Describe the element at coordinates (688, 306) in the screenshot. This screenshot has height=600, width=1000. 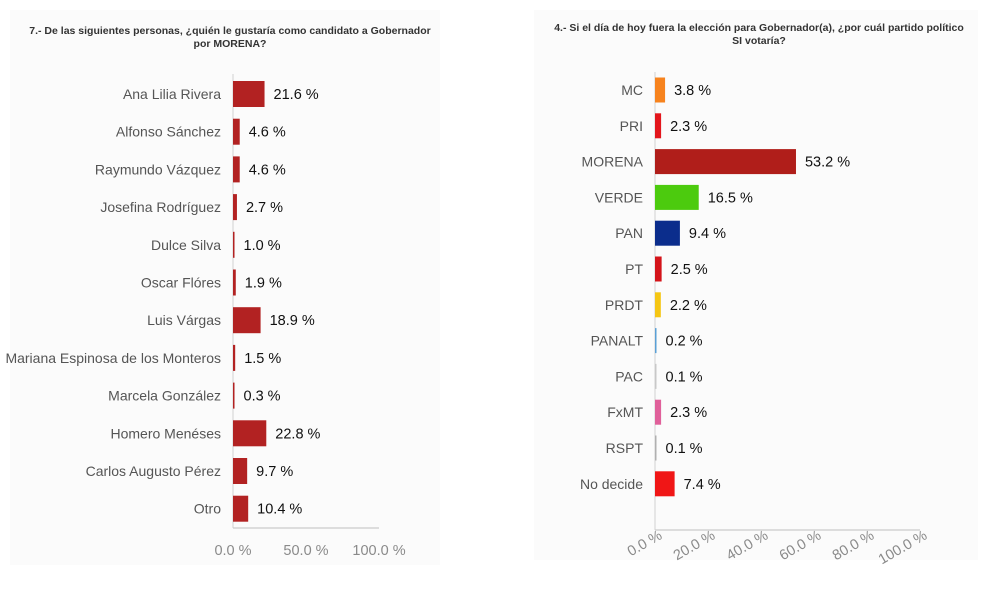
I see `data-label: 2.2 %` at that location.